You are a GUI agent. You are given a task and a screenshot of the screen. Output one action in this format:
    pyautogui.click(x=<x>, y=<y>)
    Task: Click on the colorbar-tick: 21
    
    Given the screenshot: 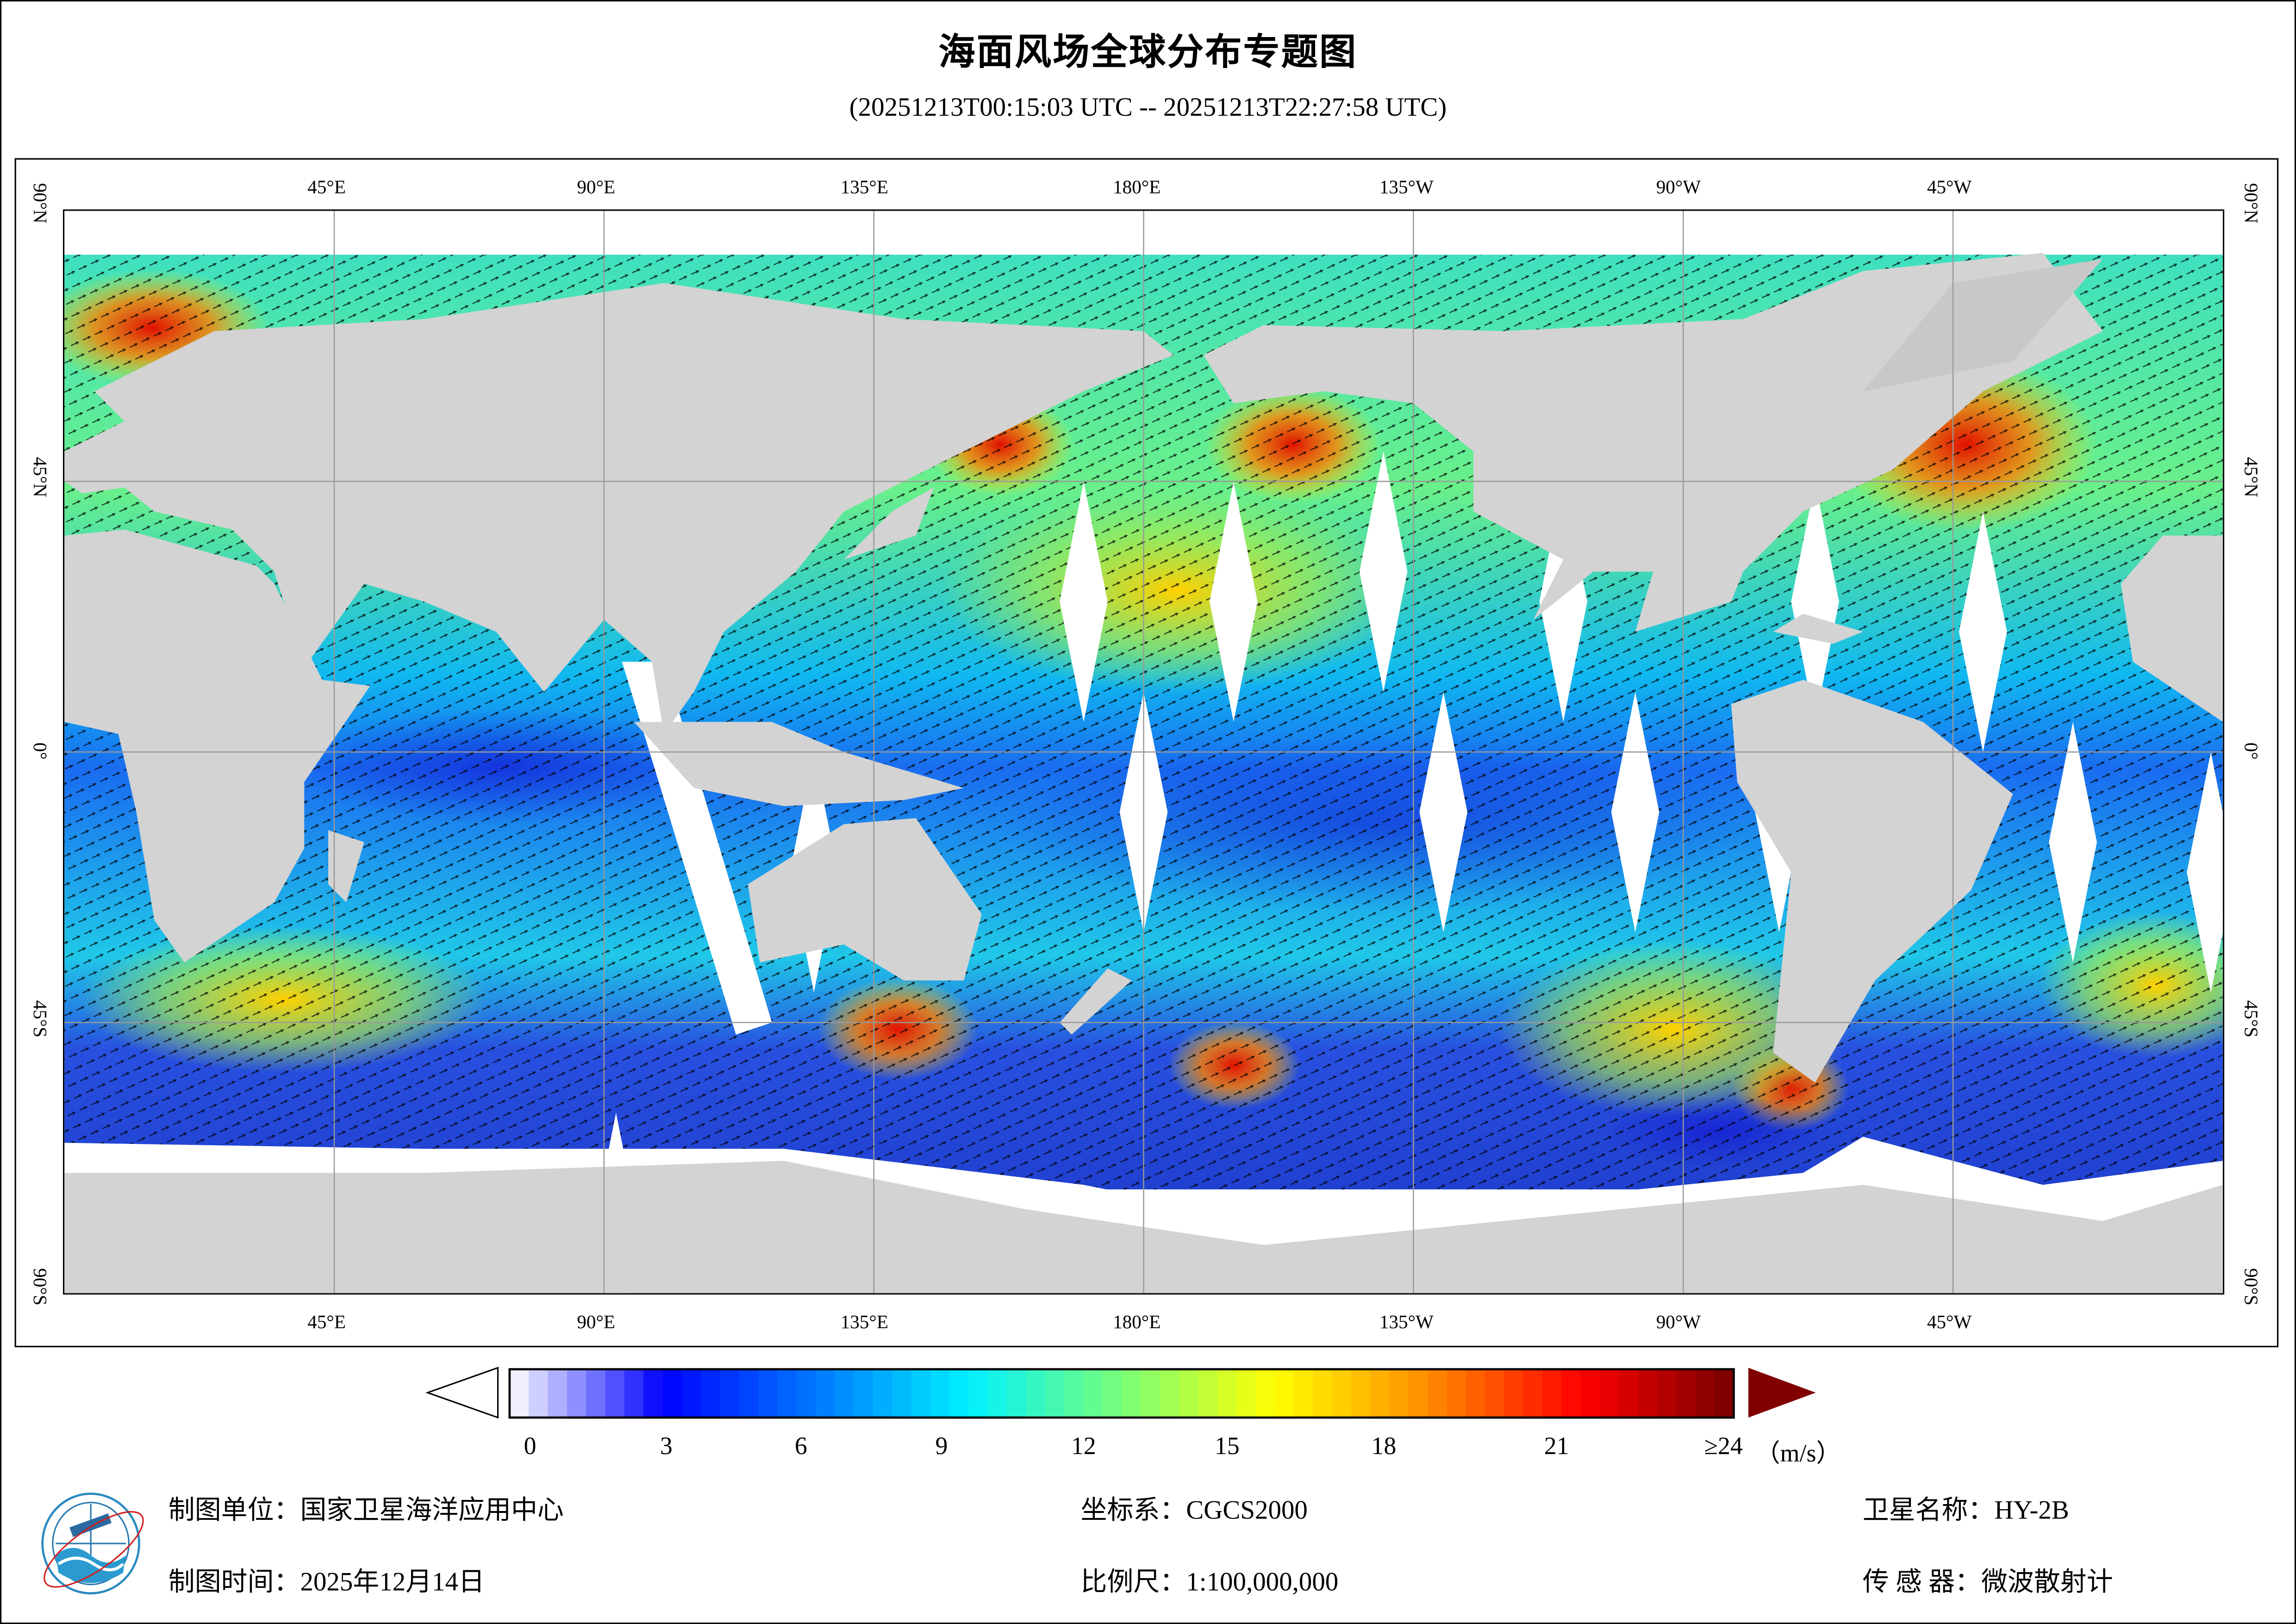 What is the action you would take?
    pyautogui.click(x=1556, y=1446)
    